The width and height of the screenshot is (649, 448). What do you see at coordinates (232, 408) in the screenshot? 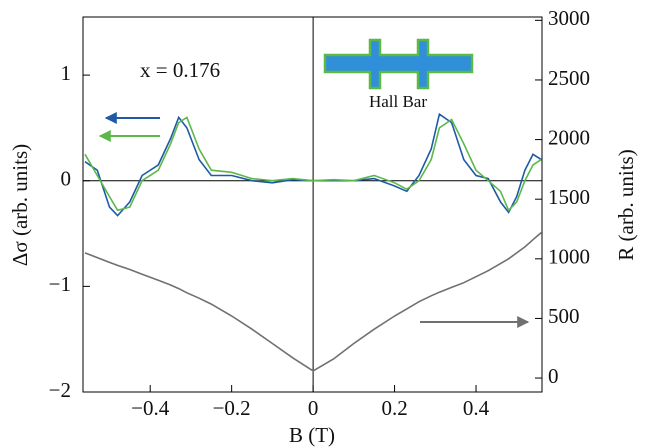
I see `x-tick-label: −0.2` at bounding box center [232, 408].